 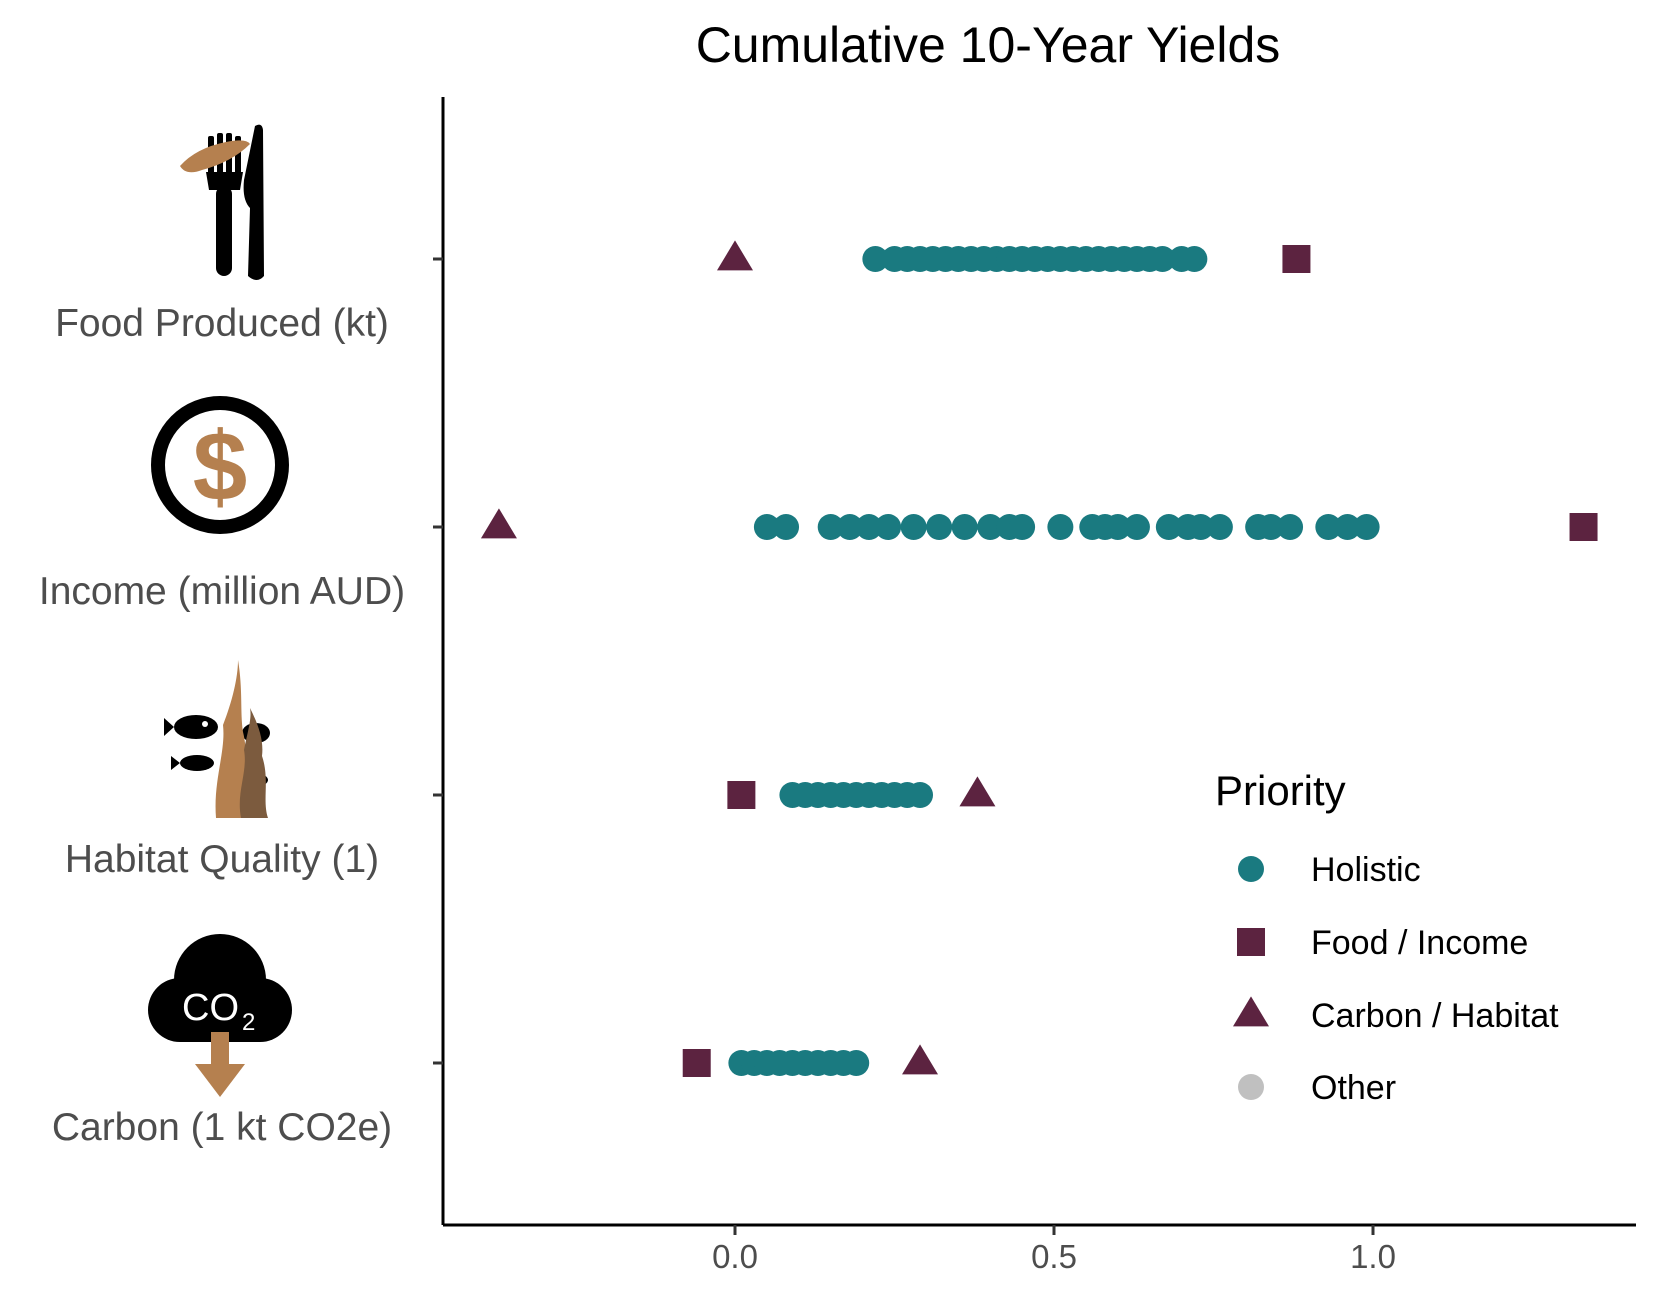 I want to click on category-label-food-produced-kt: Food Produced (kt), so click(x=222, y=323).